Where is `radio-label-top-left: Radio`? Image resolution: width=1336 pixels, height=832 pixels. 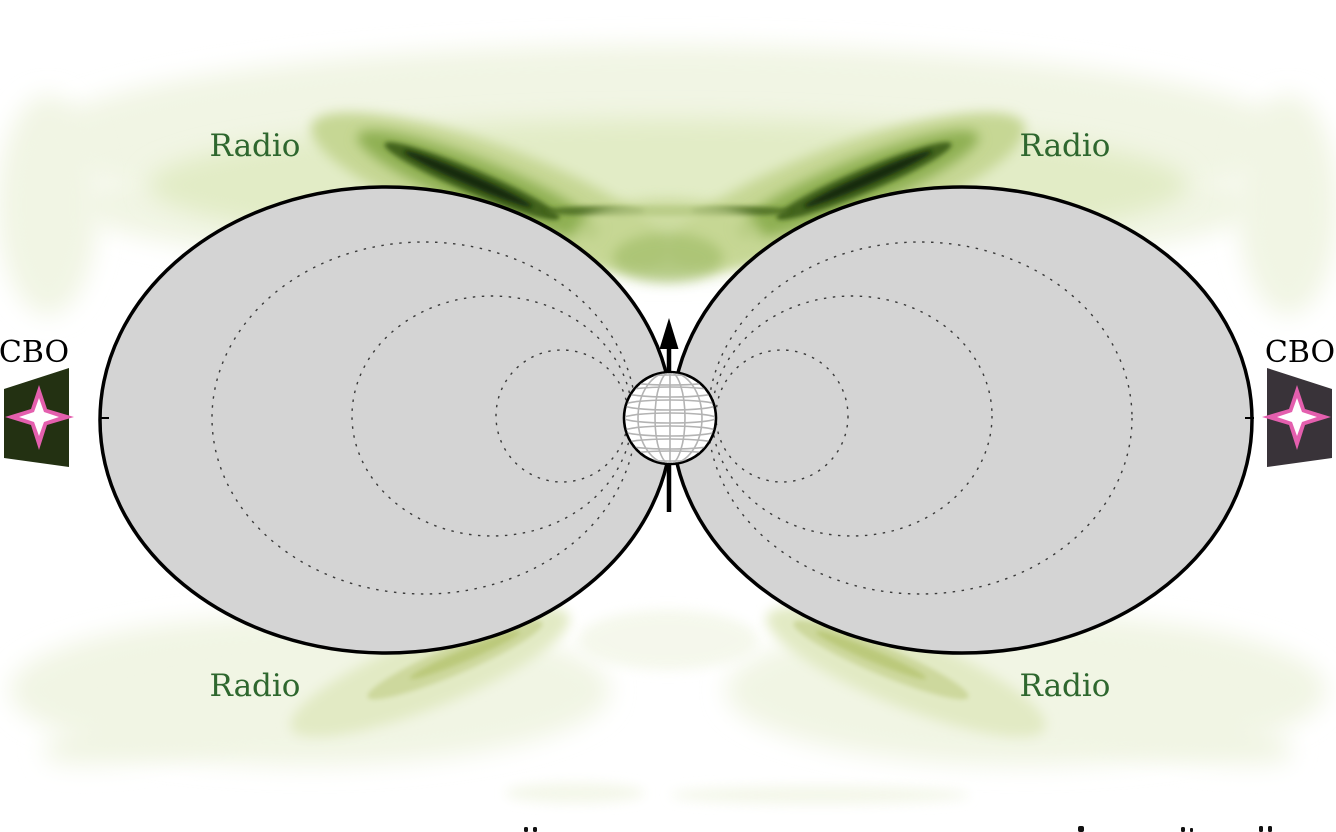 radio-label-top-left: Radio is located at coordinates (255, 146).